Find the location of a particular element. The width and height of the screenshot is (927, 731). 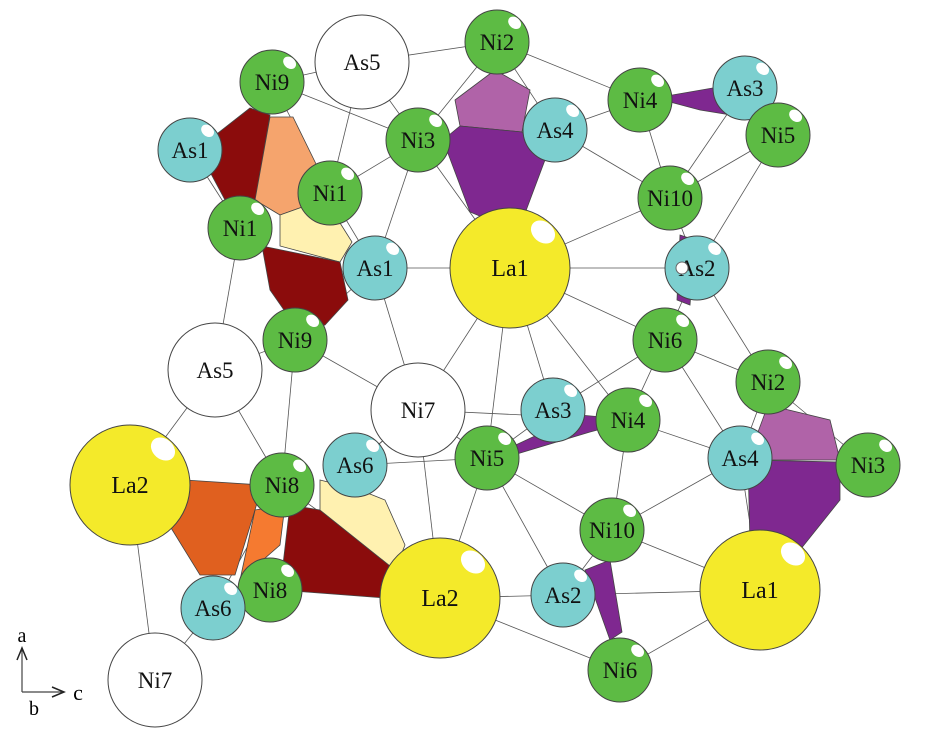

atom-label: Ni5 is located at coordinates (778, 135).